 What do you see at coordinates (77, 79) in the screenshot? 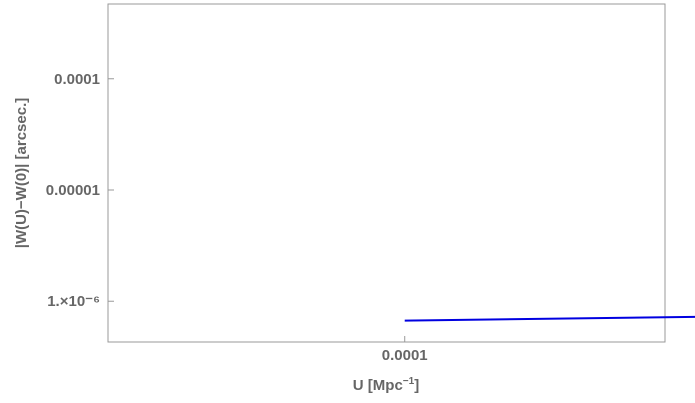
I see `y-tick-label: 0.0001` at bounding box center [77, 79].